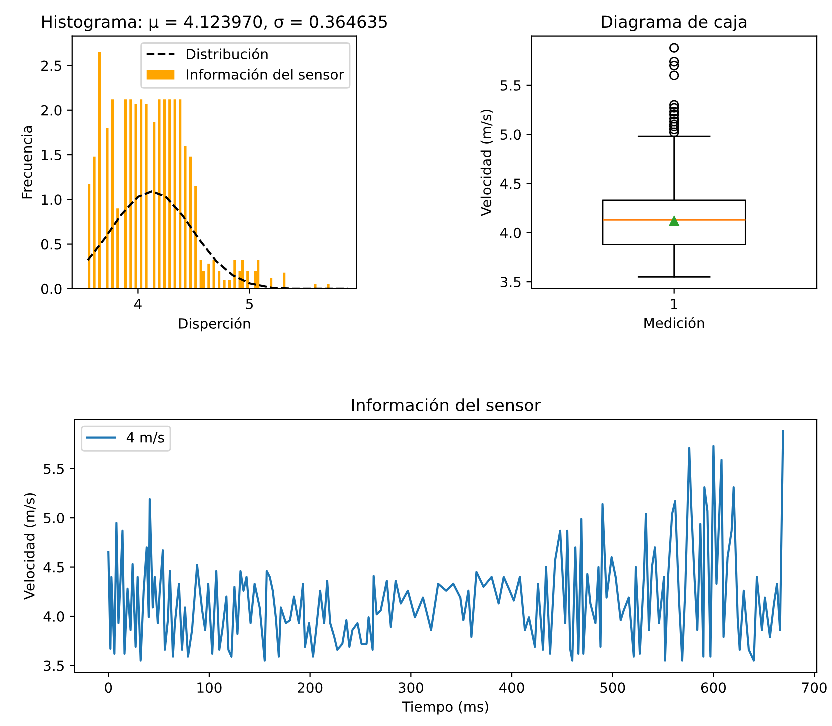  I want to click on x-tick-label: 600, so click(713, 688).